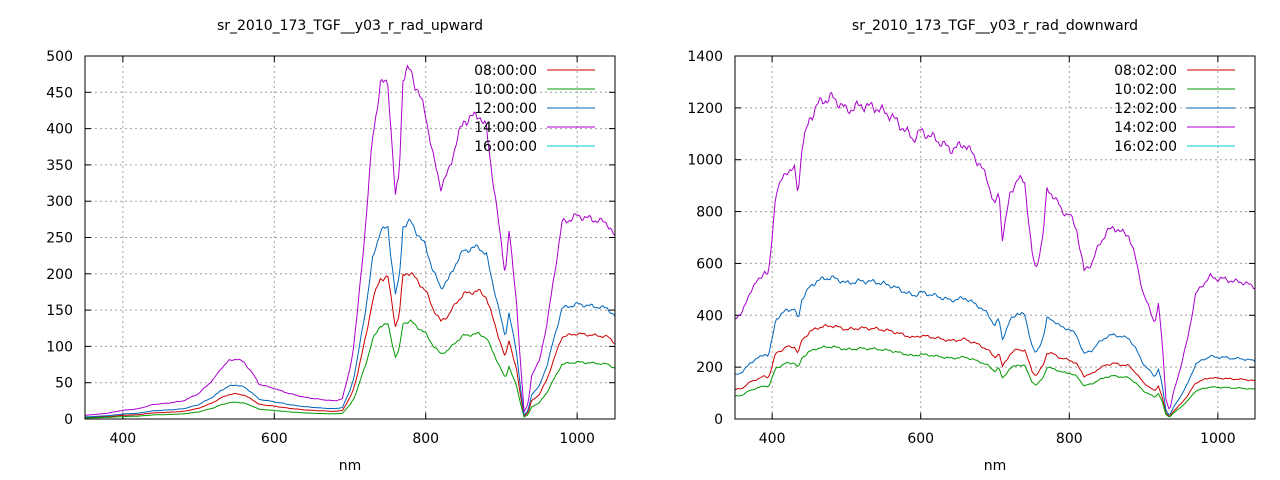  What do you see at coordinates (1145, 71) in the screenshot?
I see `legend-label: 08:02:00` at bounding box center [1145, 71].